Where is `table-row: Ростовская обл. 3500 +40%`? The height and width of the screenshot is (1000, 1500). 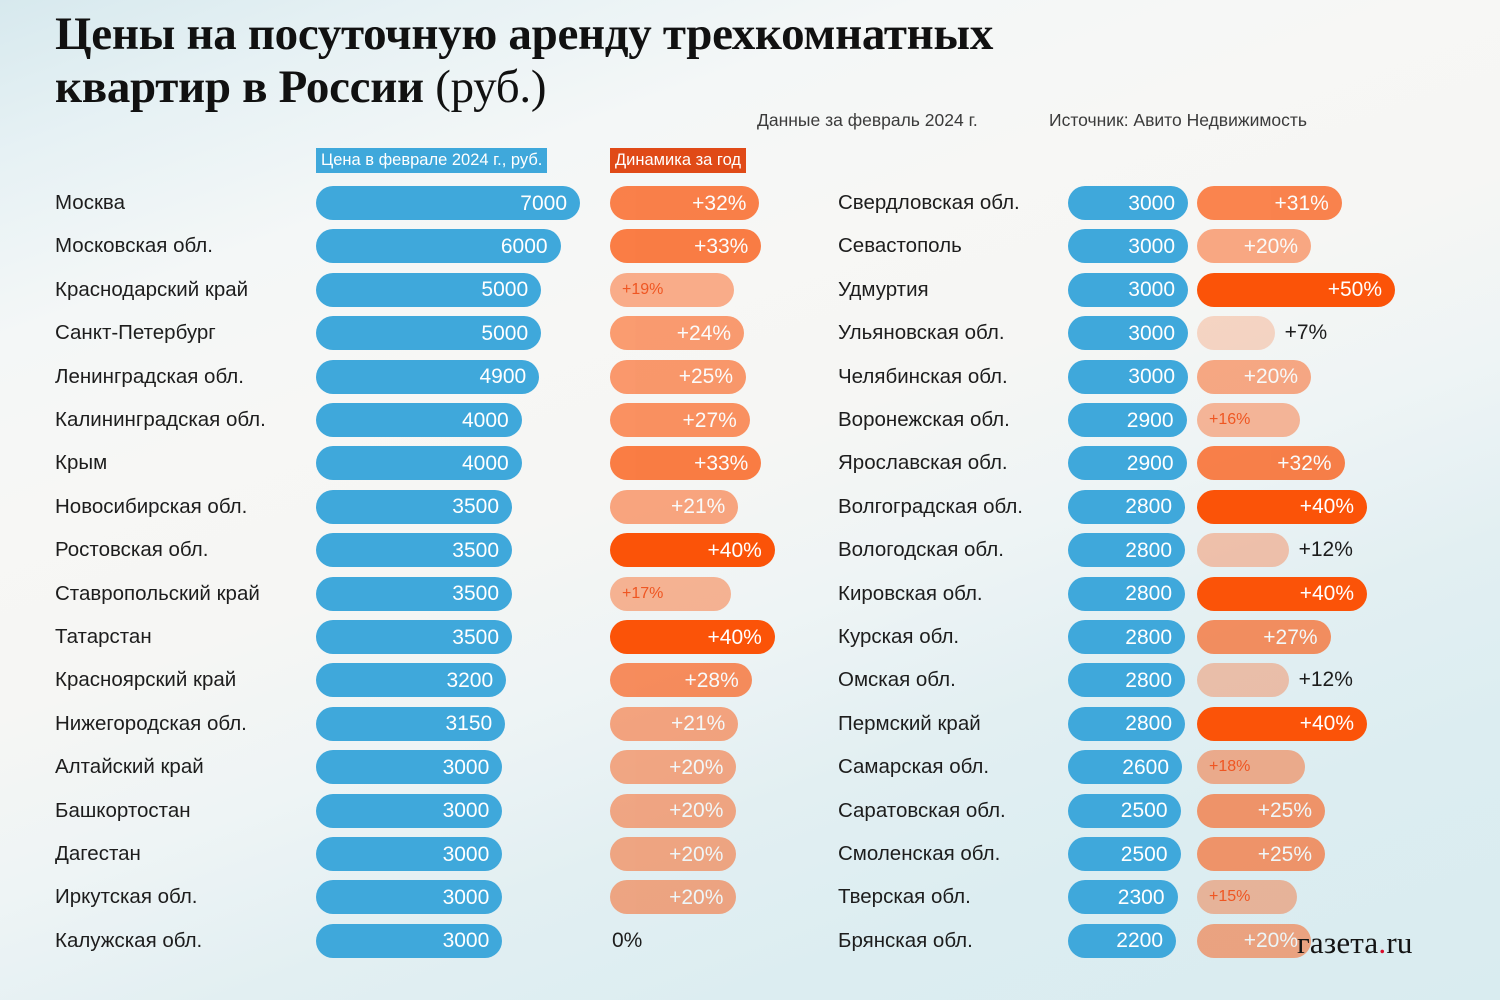 table-row: Ростовская обл. 3500 +40% is located at coordinates (400, 554).